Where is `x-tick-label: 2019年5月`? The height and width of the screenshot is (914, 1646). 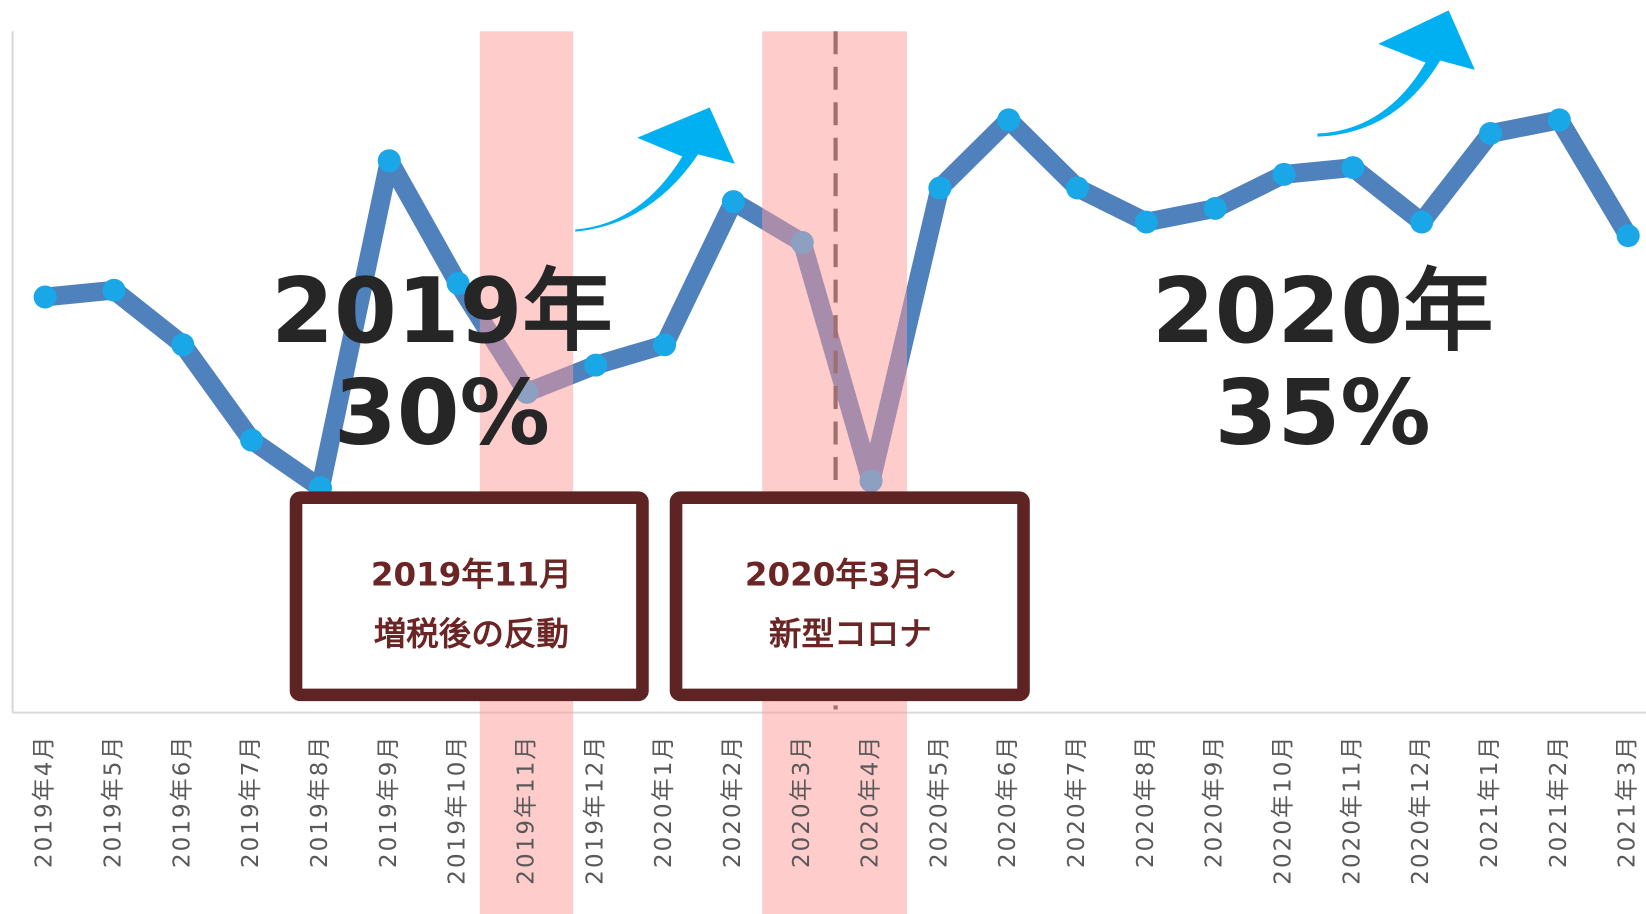 x-tick-label: 2019年5月 is located at coordinates (113, 801).